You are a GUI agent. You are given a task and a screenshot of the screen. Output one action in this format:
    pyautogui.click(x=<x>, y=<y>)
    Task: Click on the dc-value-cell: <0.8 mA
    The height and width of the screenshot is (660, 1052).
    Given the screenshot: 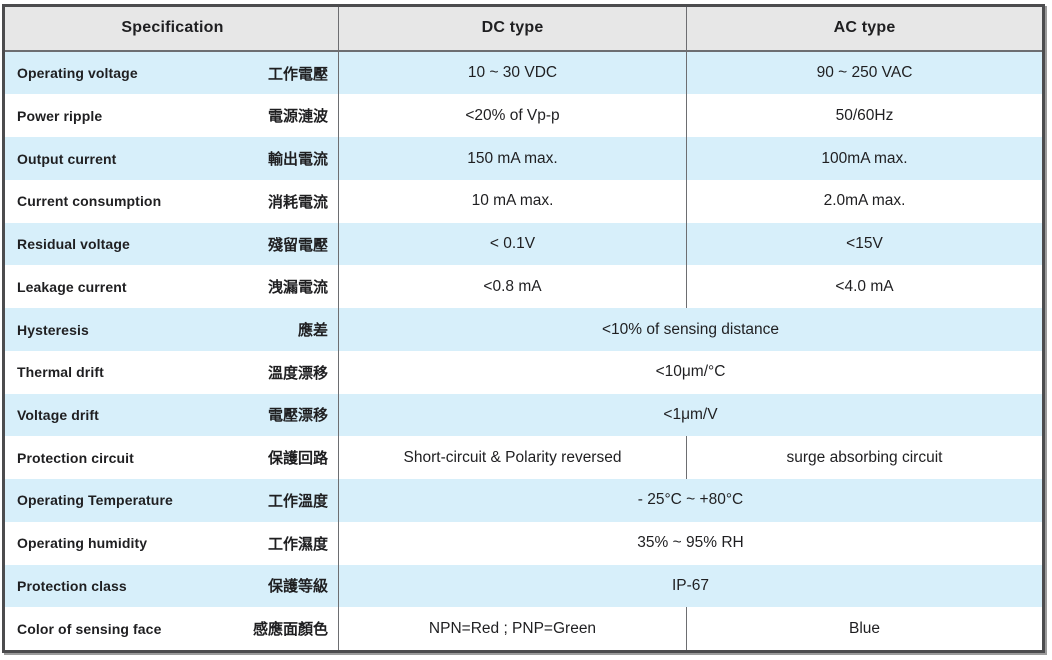 What is the action you would take?
    pyautogui.click(x=513, y=287)
    